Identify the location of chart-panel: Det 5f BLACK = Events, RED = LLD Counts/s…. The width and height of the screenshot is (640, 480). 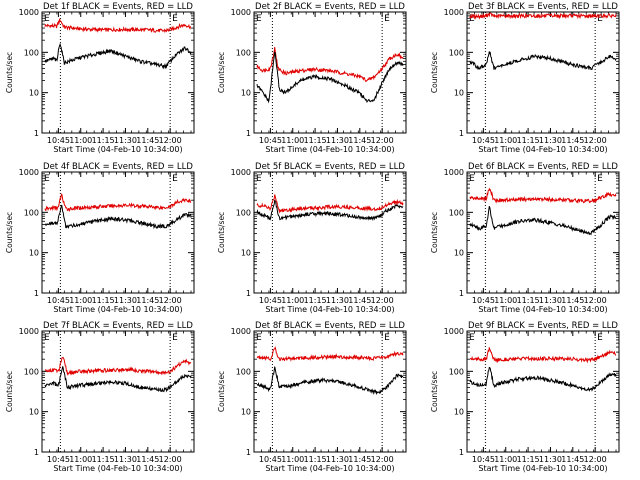
(312, 238).